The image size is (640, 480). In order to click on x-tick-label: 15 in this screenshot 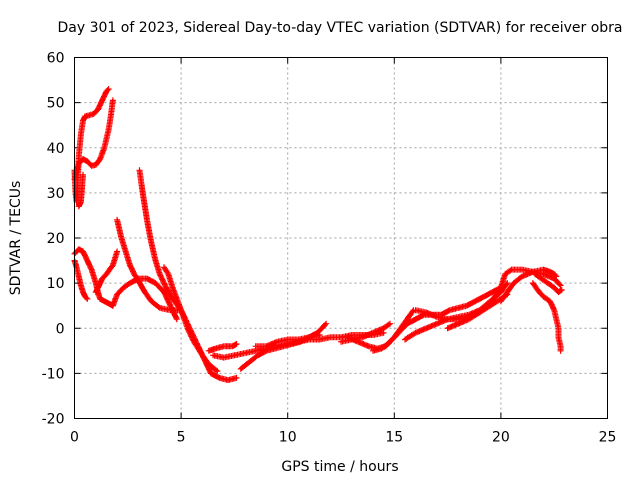, I will do `click(394, 438)`.